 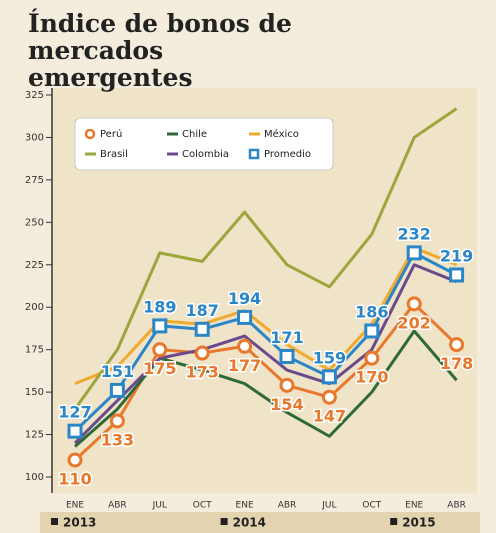 What do you see at coordinates (413, 233) in the screenshot?
I see `data-label: 232` at bounding box center [413, 233].